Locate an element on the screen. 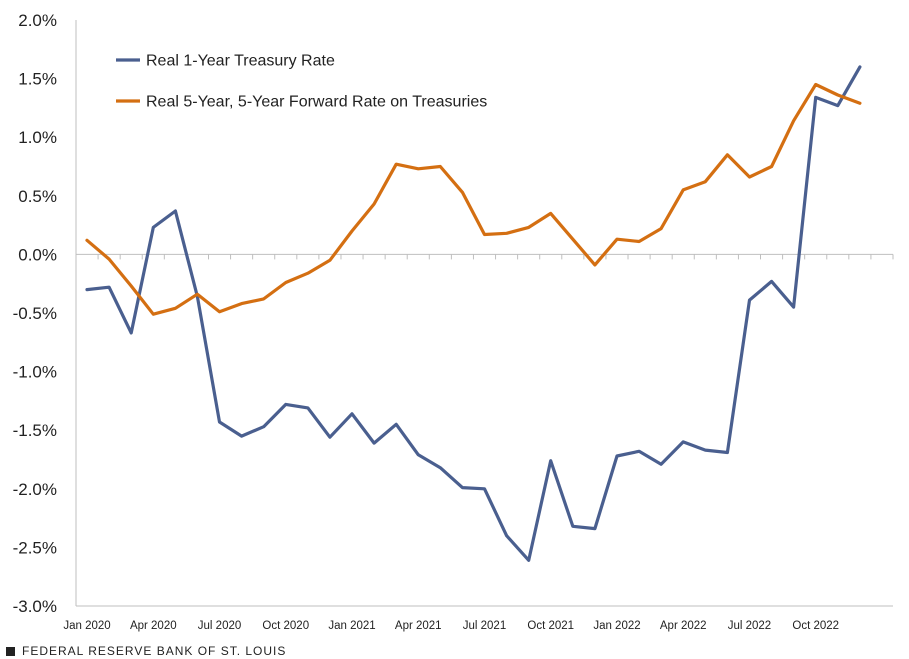  x-tick-label: Jan 2021 is located at coordinates (351, 626).